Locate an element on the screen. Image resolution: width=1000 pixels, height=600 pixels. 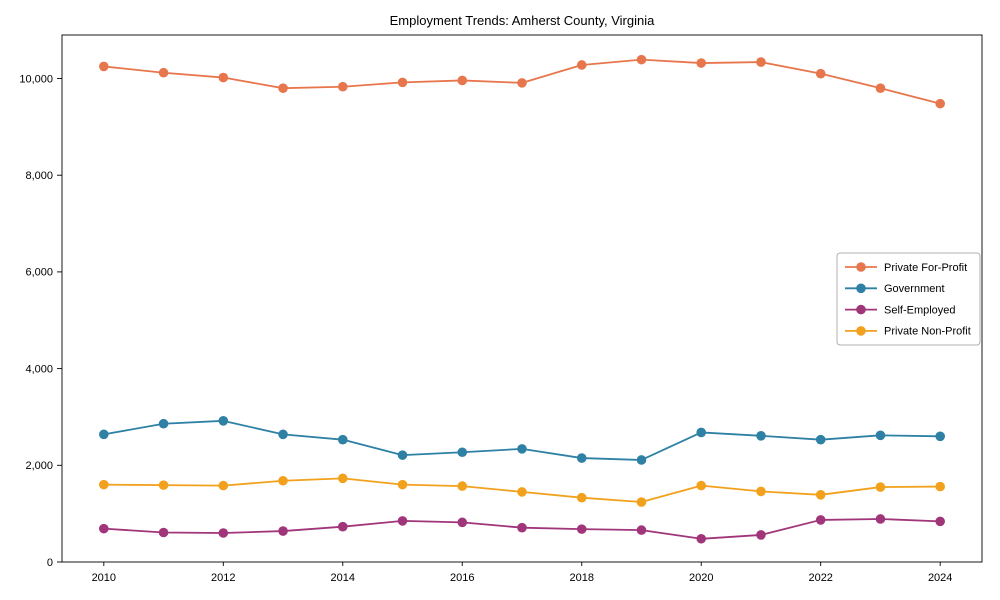
data-point-self-employed-2019 is located at coordinates (641, 530).